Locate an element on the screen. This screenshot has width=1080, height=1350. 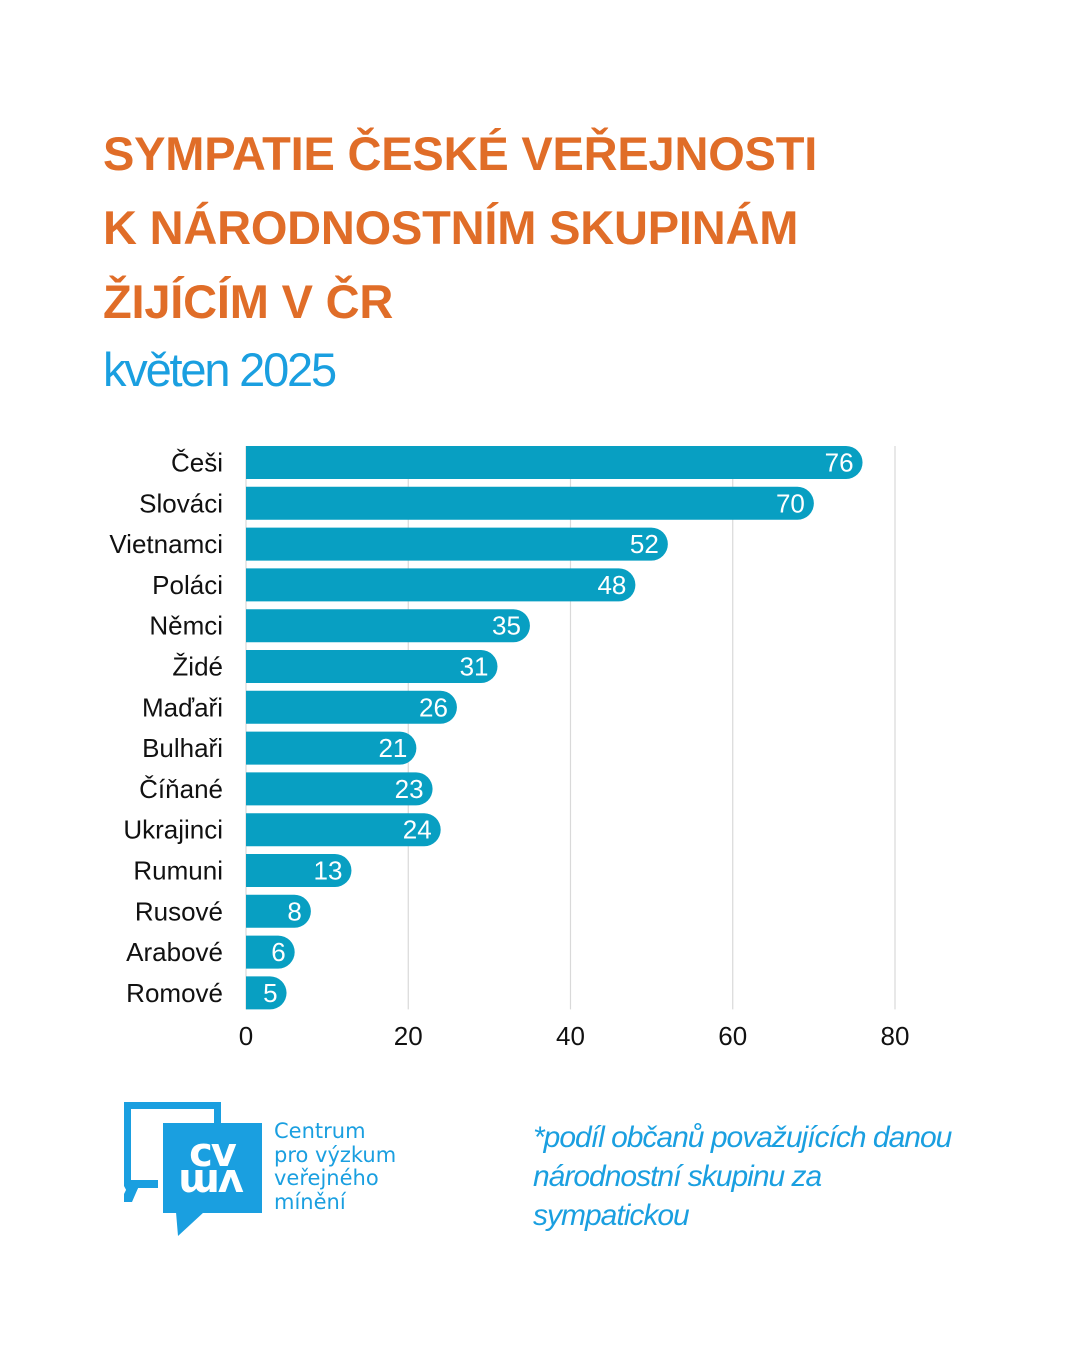
logo-text-line-4: mínění is located at coordinates (310, 1201).